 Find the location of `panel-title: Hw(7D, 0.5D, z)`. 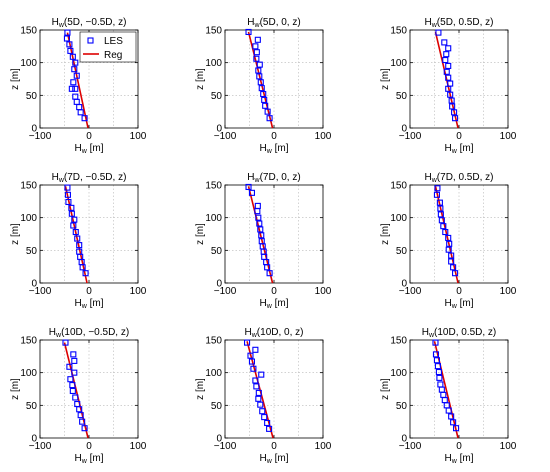

panel-title: Hw(7D, 0.5D, z) is located at coordinates (459, 178).